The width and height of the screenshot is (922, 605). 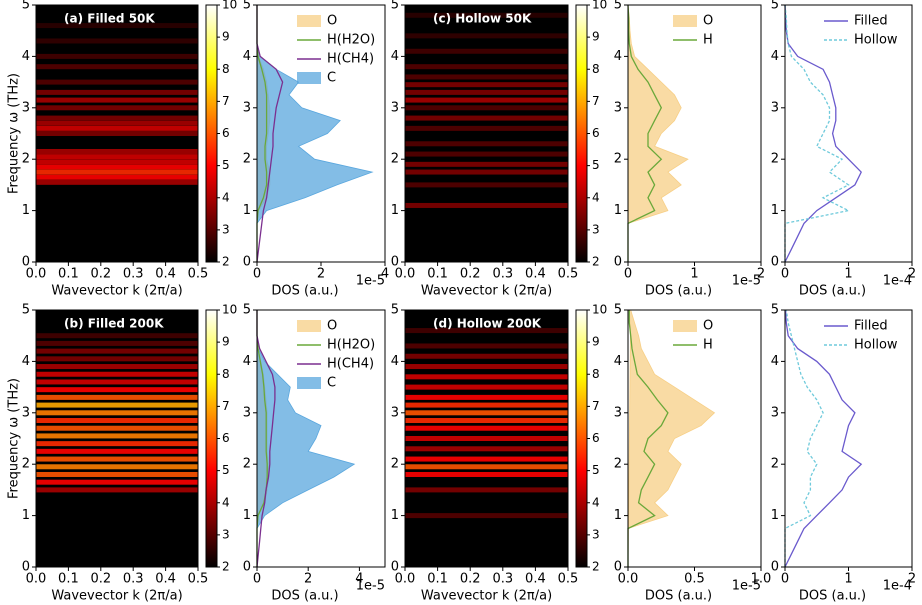 What do you see at coordinates (437, 579) in the screenshot?
I see `x-tick-label: 0.1` at bounding box center [437, 579].